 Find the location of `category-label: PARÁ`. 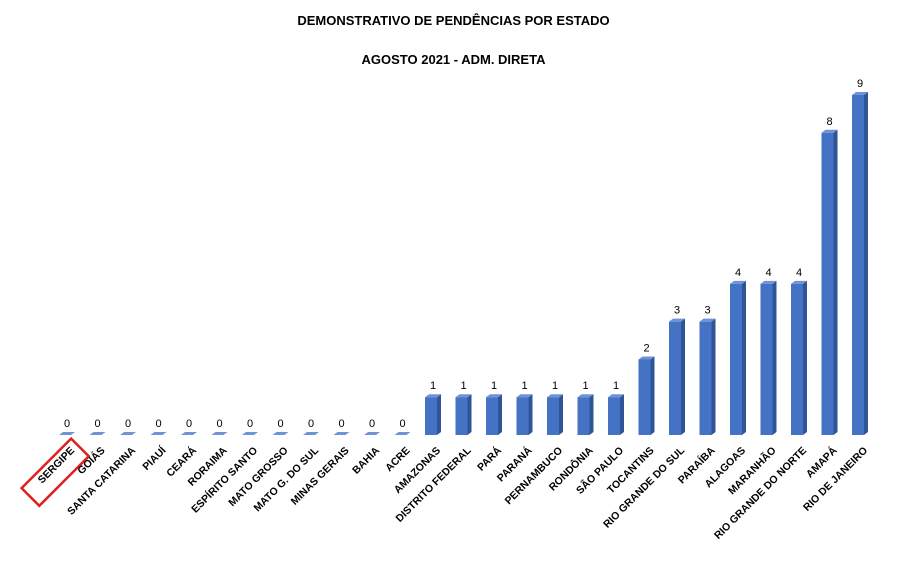

category-label: PARÁ is located at coordinates (489, 459).